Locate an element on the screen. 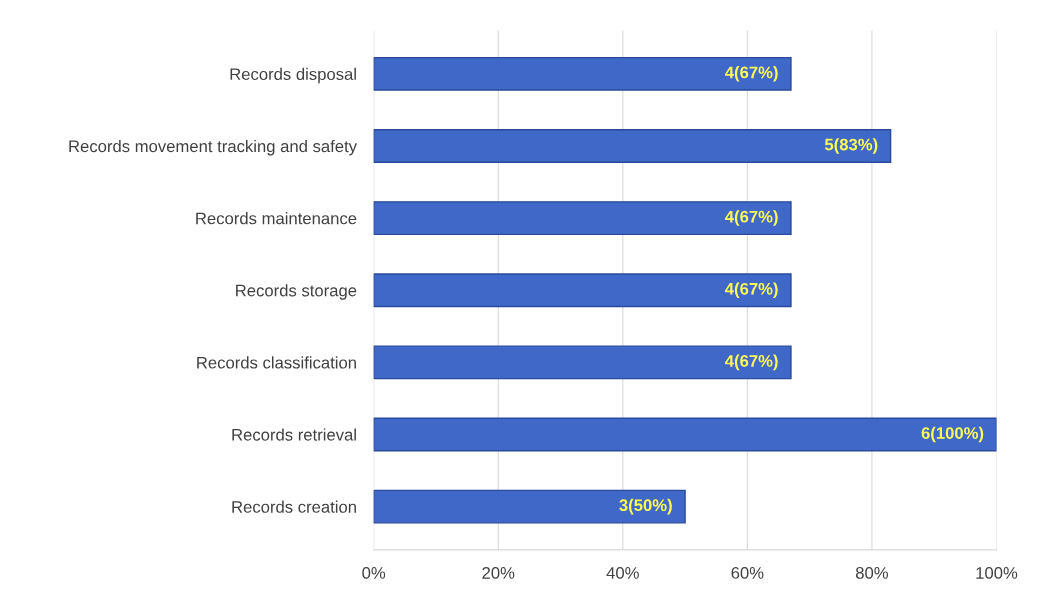  x-tick-label: 40% is located at coordinates (622, 573).